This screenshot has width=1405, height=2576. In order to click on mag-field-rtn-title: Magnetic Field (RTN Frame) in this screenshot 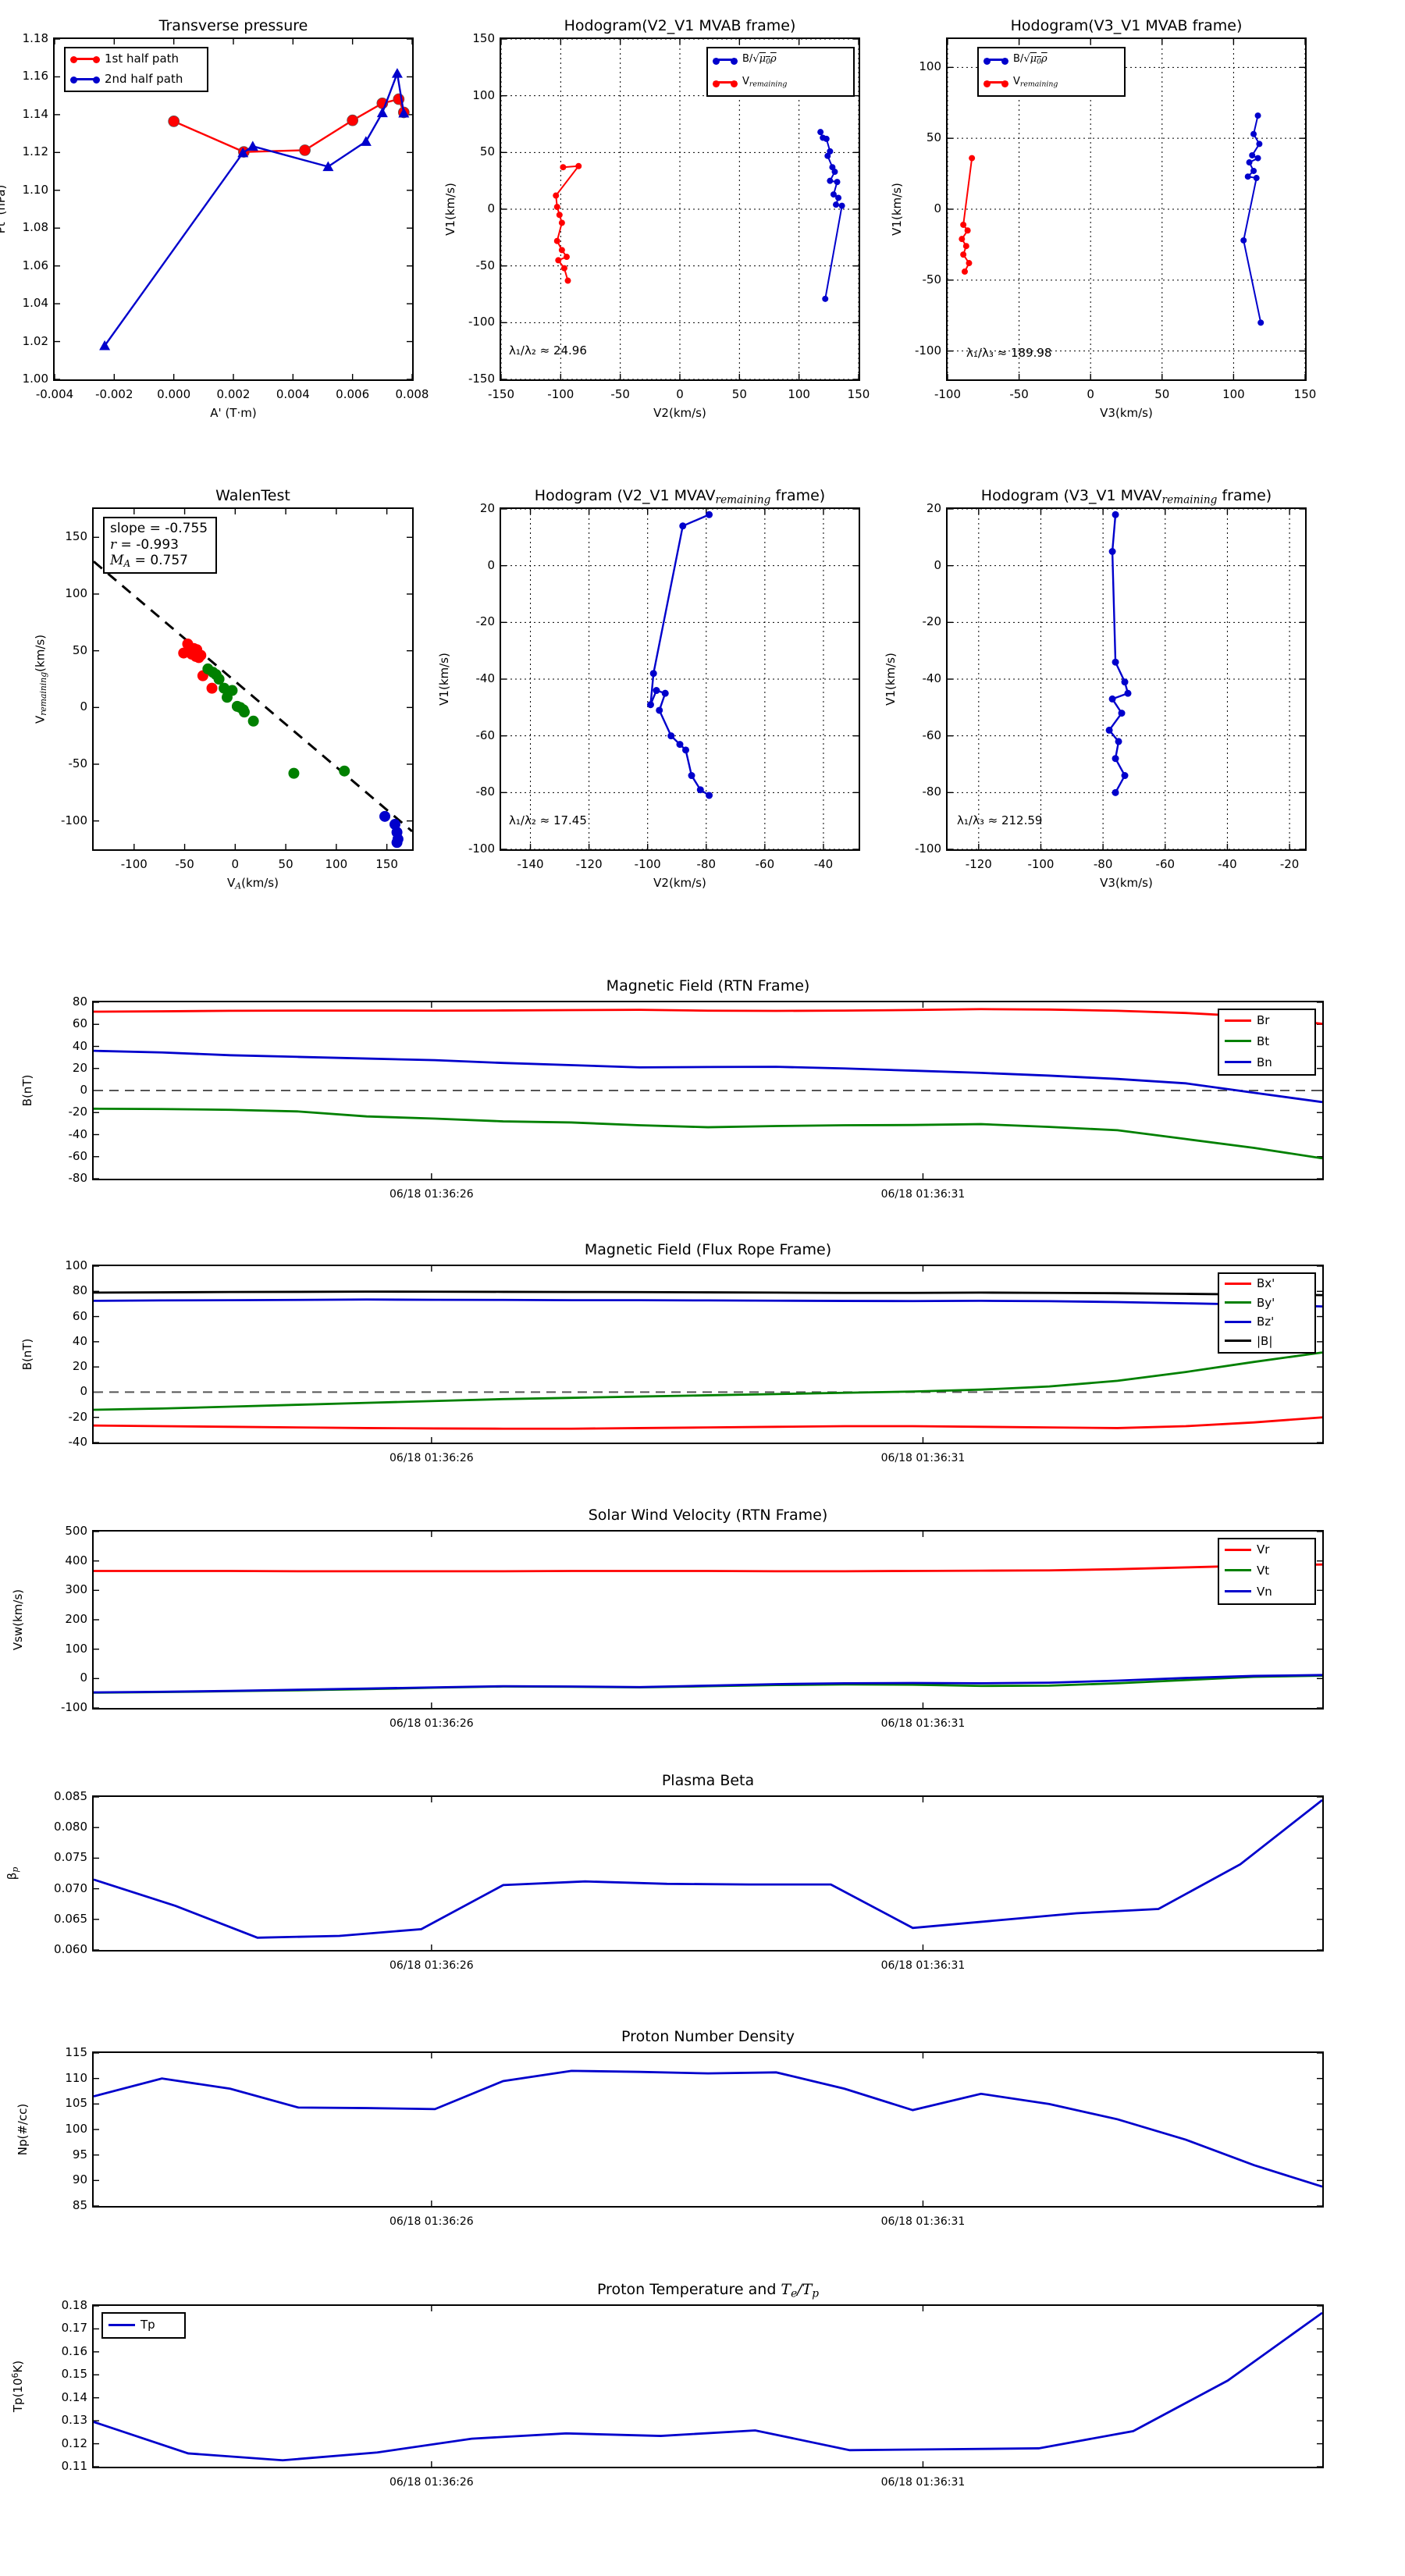, I will do `click(708, 985)`.